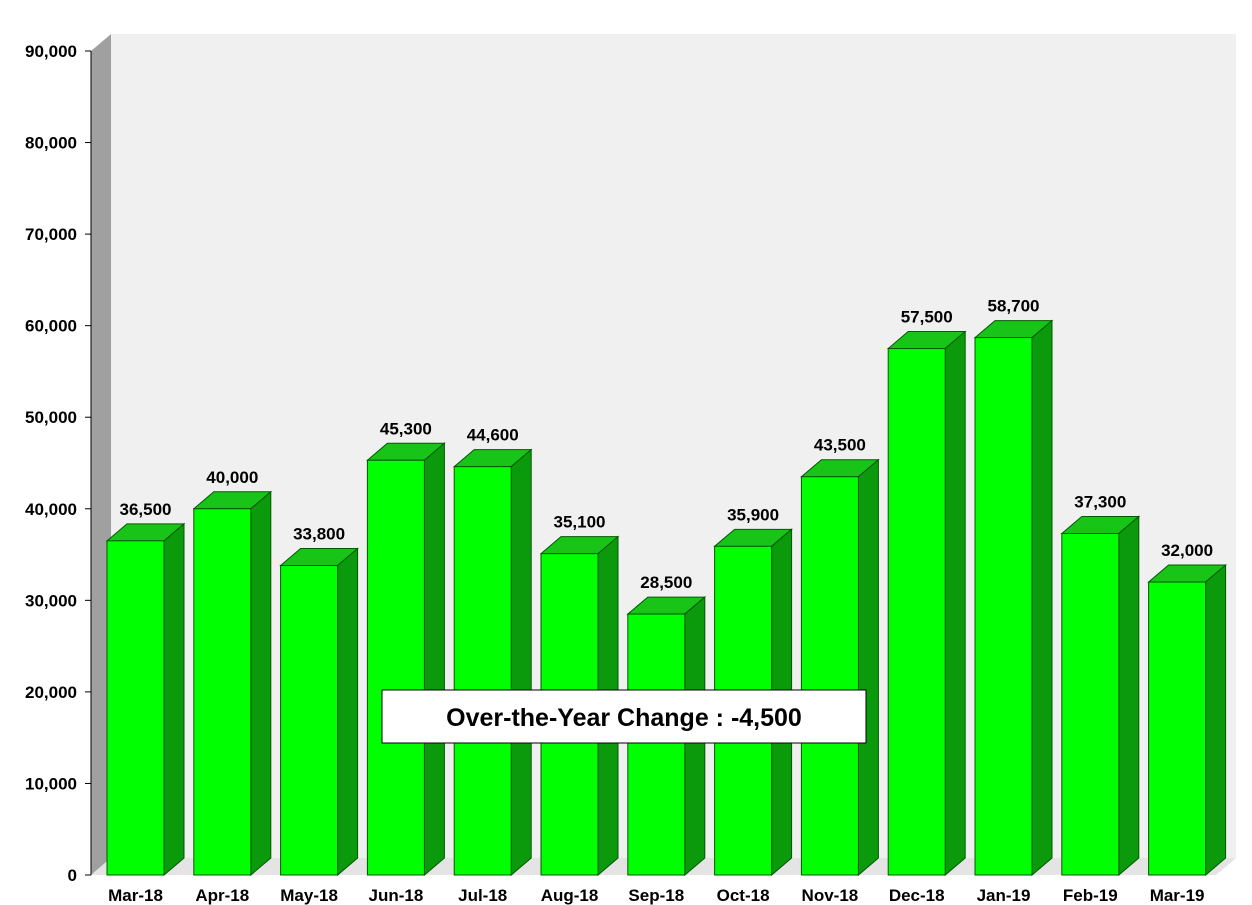 The image size is (1252, 905). What do you see at coordinates (570, 895) in the screenshot?
I see `x-tick-label: Aug-18` at bounding box center [570, 895].